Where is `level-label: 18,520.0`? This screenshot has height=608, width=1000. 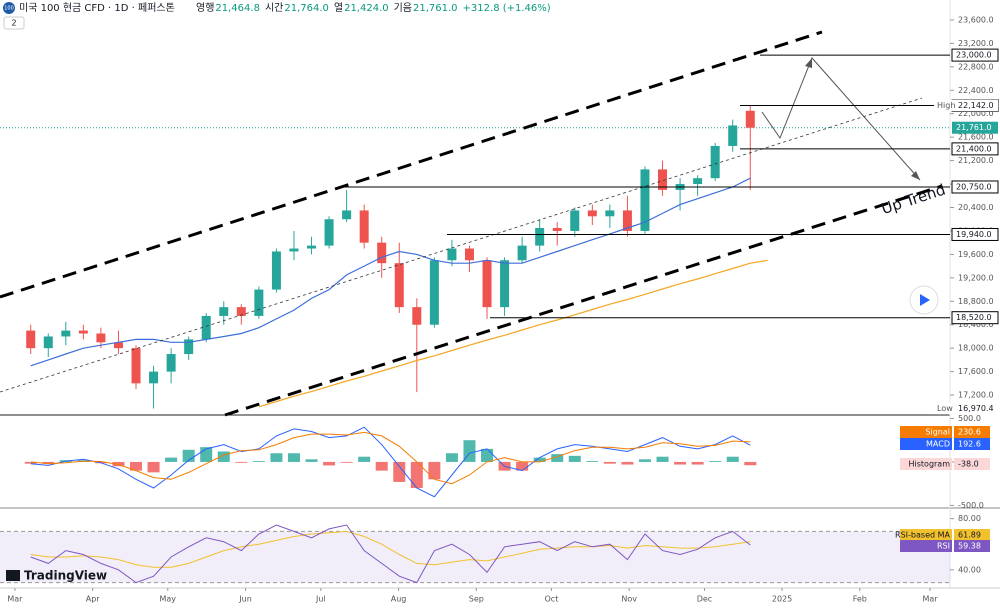 level-label: 18,520.0 is located at coordinates (974, 317).